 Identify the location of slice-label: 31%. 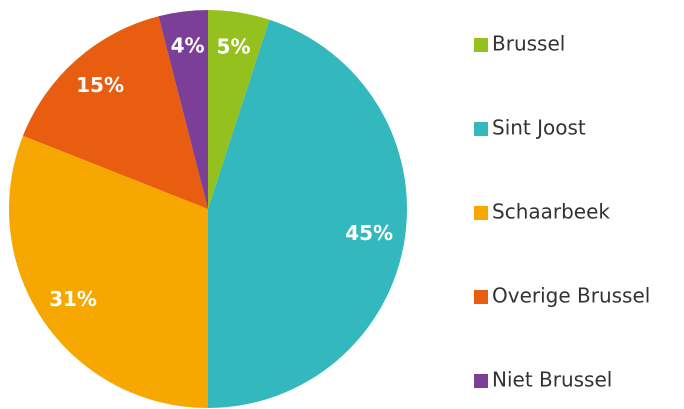
(73, 299).